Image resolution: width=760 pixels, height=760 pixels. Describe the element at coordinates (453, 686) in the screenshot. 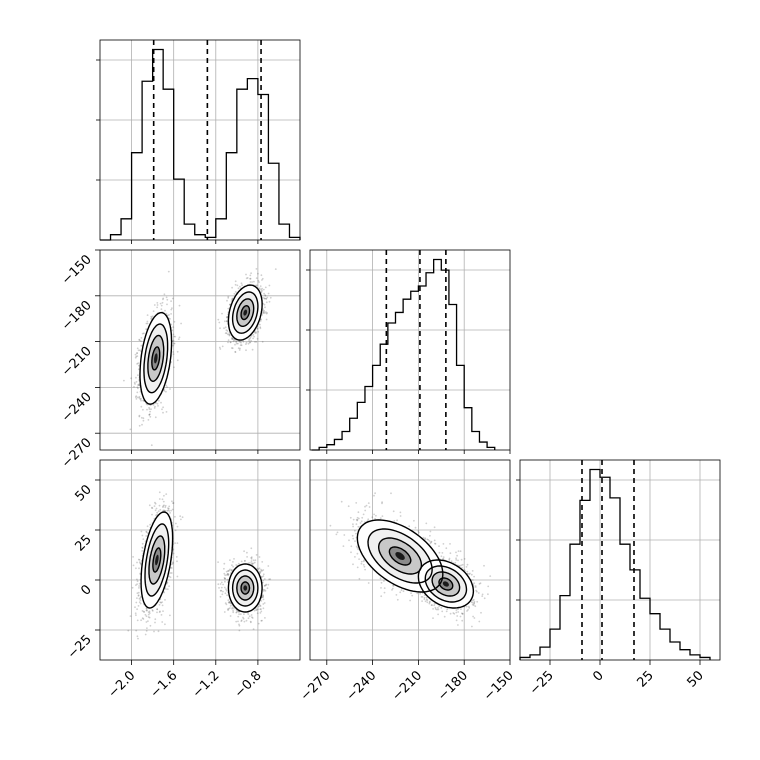

I see `x-tick-label: −180` at that location.